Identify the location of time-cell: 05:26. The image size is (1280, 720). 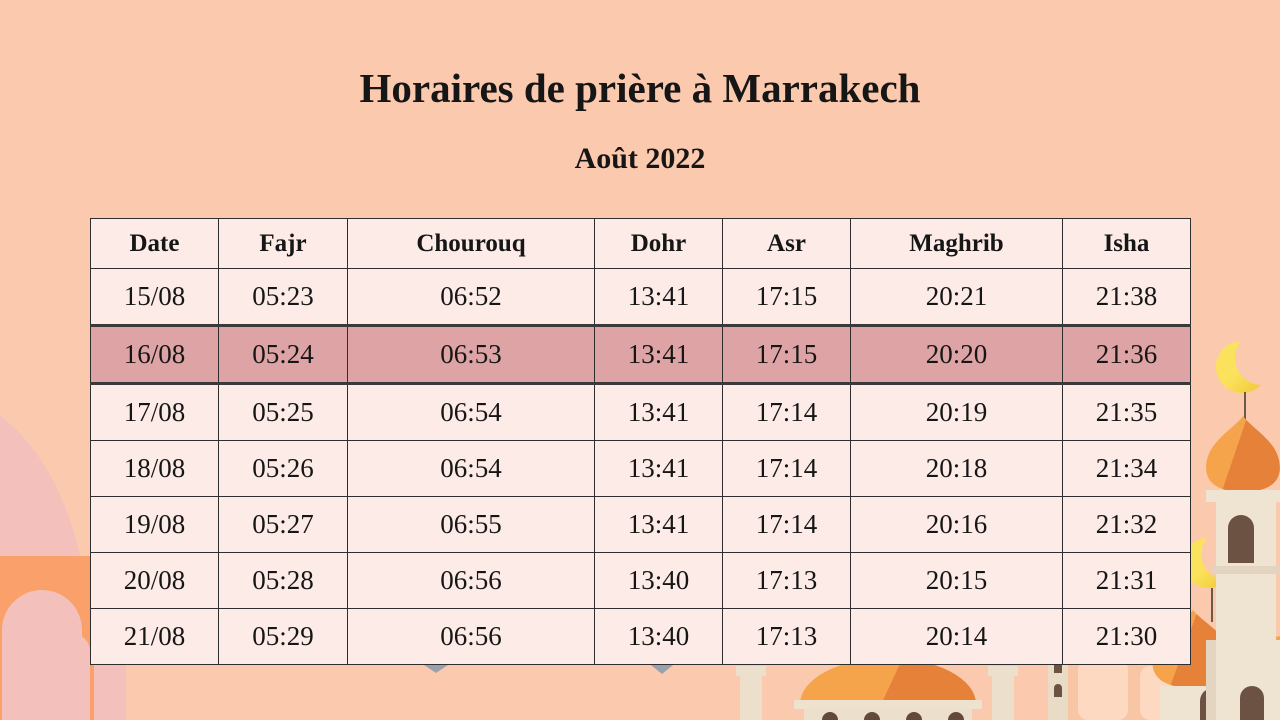
(283, 468).